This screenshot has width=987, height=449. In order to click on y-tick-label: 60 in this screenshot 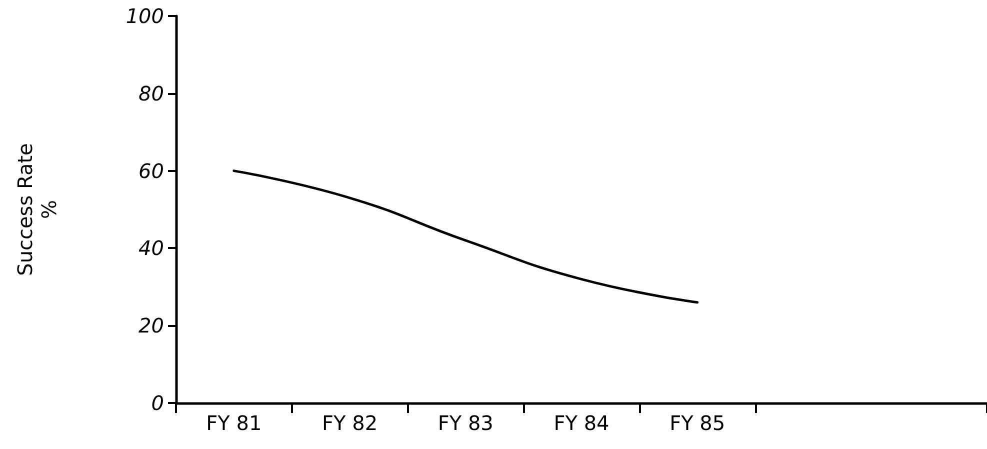, I will do `click(151, 170)`.